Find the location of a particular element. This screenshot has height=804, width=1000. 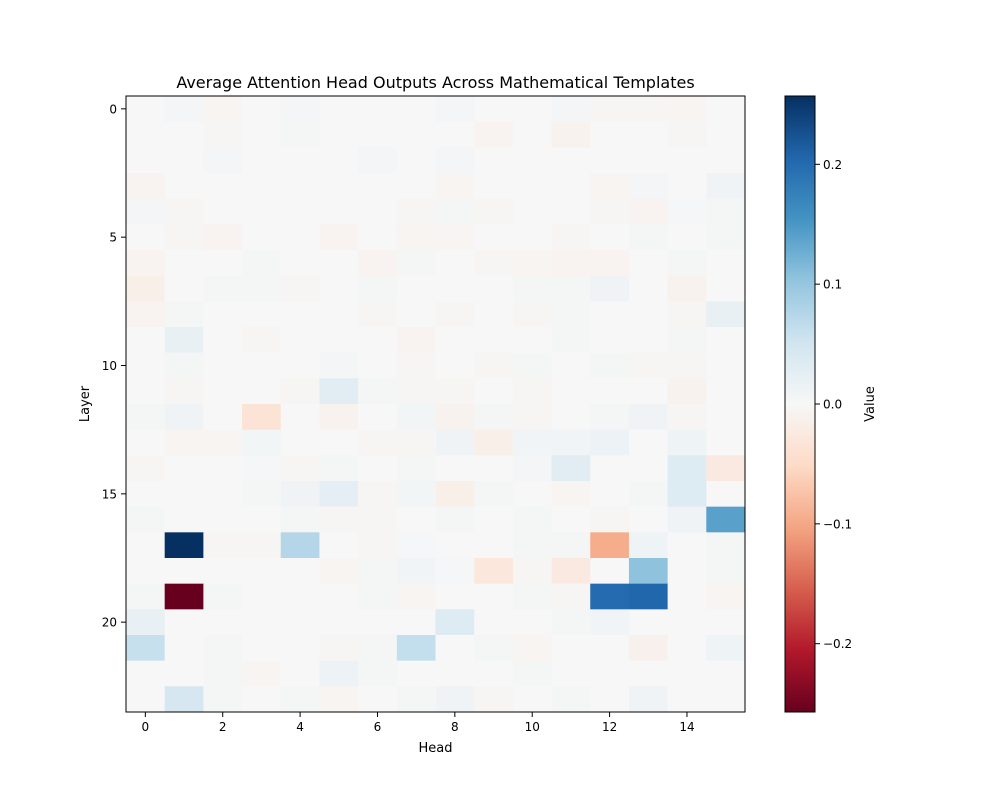

heatmap-cell-layer8-head2 is located at coordinates (223, 314).